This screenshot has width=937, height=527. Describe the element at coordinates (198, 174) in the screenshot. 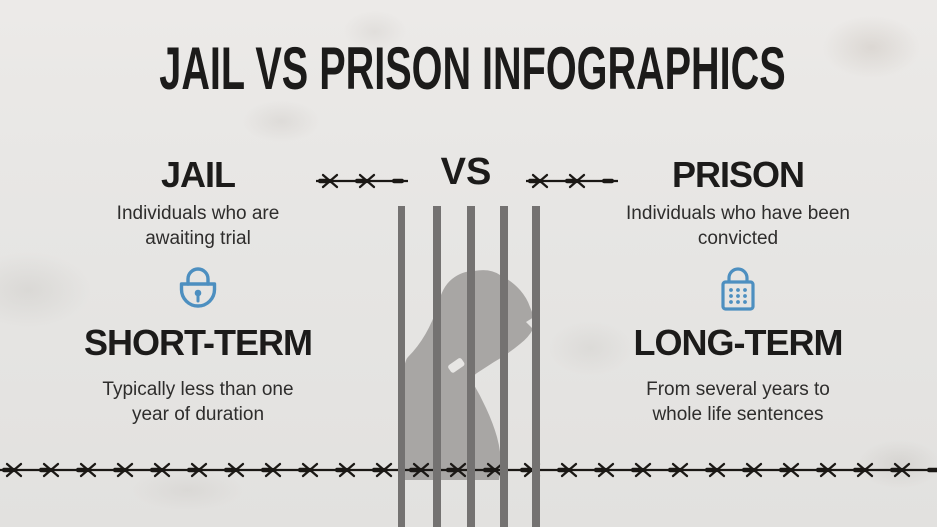

I see `jail-heading: JAIL` at that location.